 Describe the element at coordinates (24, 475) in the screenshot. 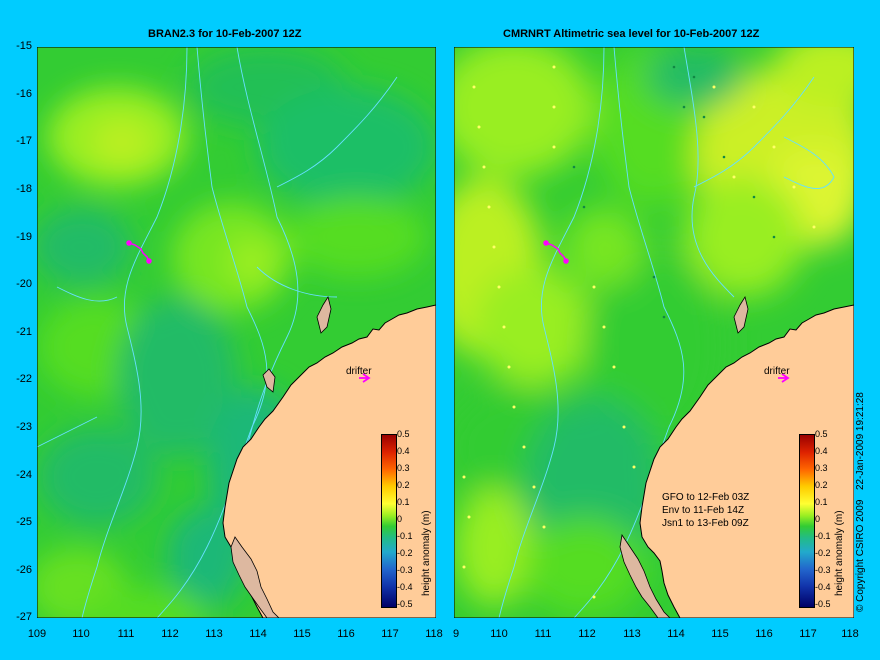

I see `y-tick: -24` at that location.